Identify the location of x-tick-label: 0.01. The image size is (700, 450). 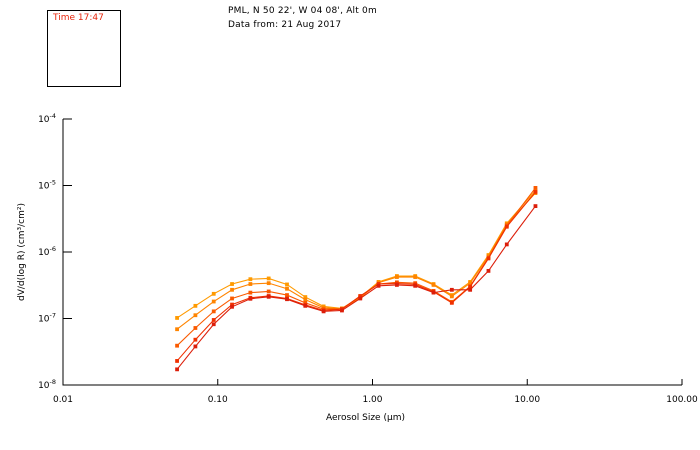
(63, 400).